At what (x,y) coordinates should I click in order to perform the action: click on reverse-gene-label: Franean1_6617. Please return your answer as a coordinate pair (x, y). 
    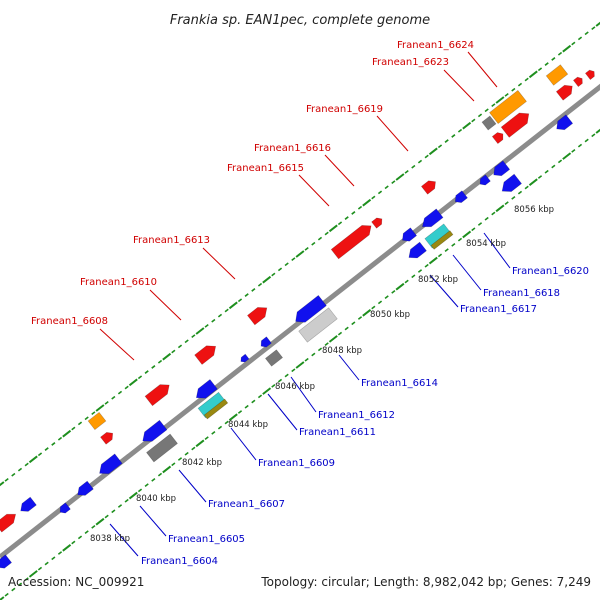
    Looking at the image, I should click on (498, 309).